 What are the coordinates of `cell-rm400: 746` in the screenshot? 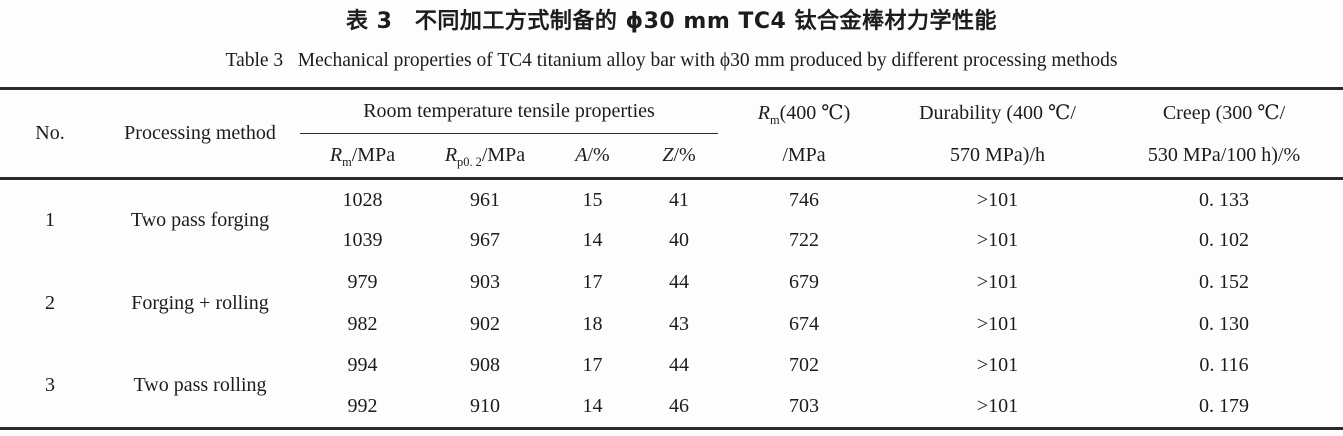 It's located at (804, 199).